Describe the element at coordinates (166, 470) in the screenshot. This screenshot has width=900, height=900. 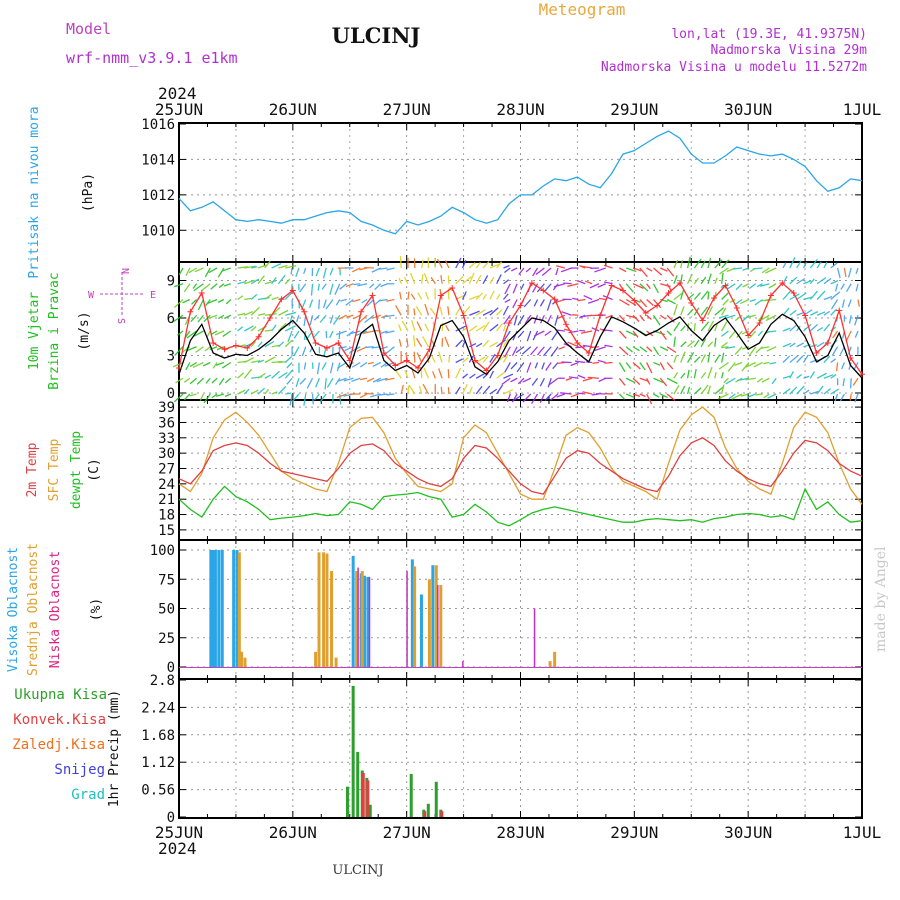
I see `y-tick-label: 27` at that location.